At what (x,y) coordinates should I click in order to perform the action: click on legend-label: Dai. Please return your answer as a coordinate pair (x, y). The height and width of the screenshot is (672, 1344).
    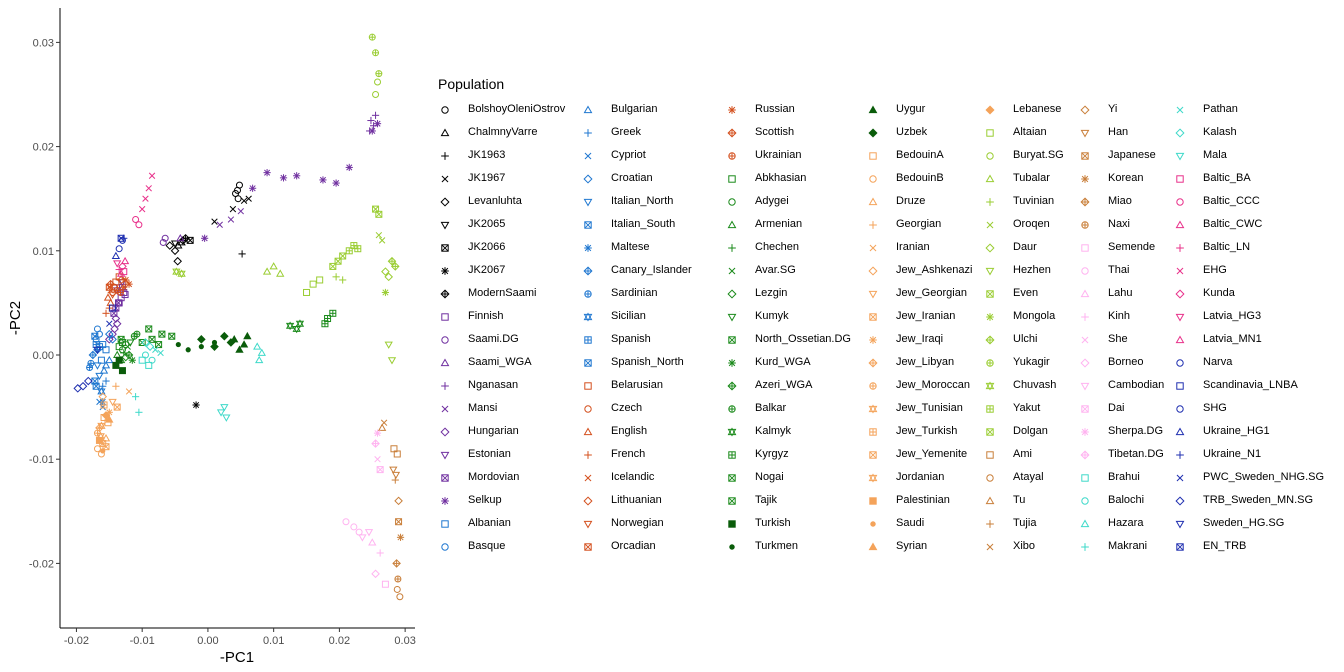
    Looking at the image, I should click on (1116, 408).